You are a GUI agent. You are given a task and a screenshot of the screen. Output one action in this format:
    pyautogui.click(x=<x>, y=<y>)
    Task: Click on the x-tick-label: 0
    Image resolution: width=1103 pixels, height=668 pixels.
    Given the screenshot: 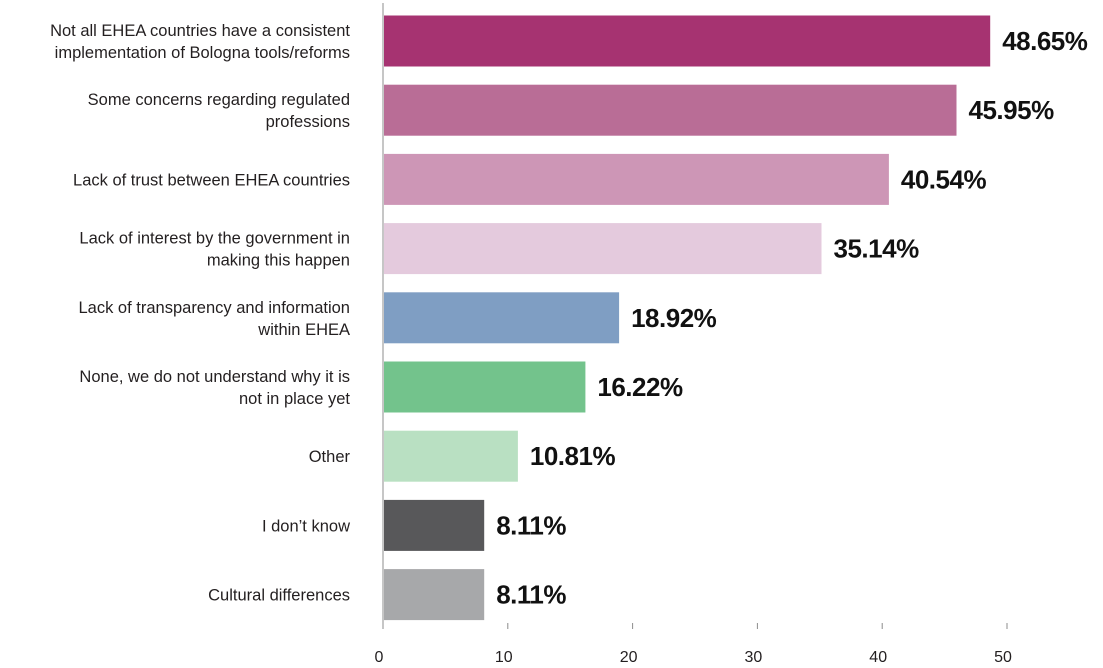 What is the action you would take?
    pyautogui.click(x=379, y=657)
    